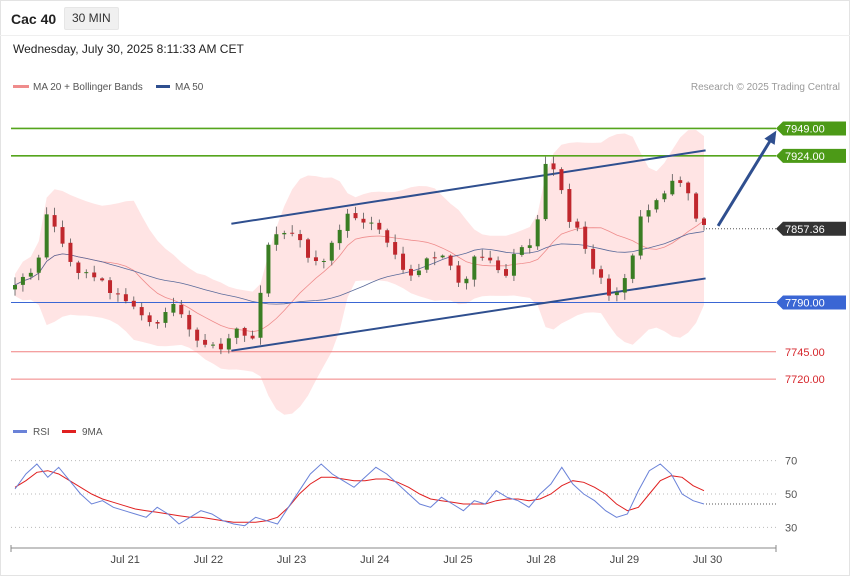  What do you see at coordinates (91, 18) in the screenshot?
I see `timeframe-badge: 30 MIN` at bounding box center [91, 18].